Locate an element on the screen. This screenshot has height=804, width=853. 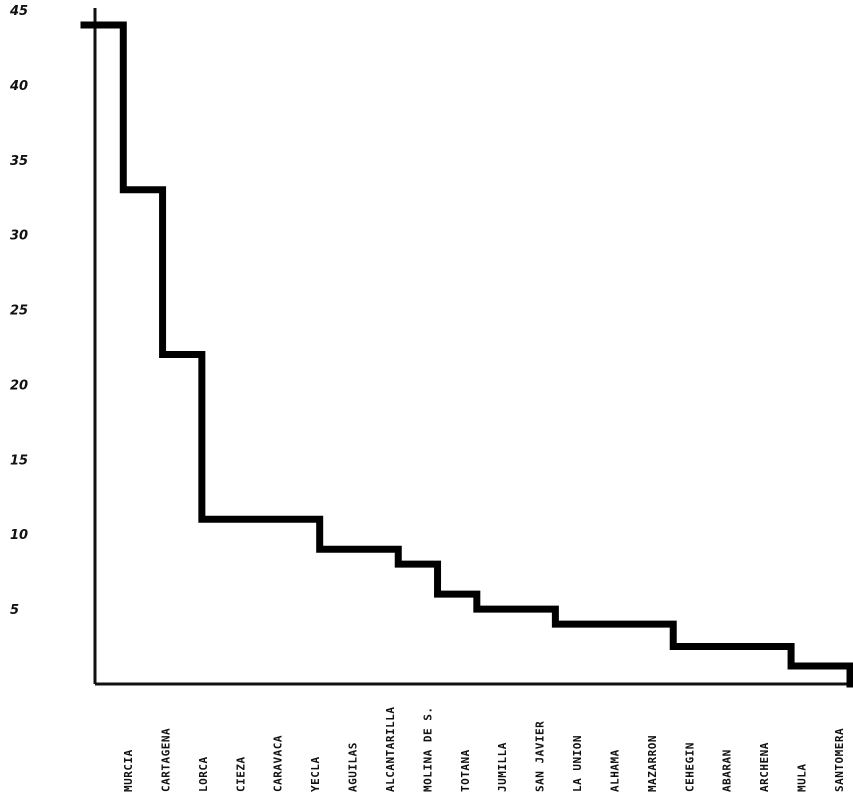
x-category-label: SAN JAVIER is located at coordinates (540, 756).